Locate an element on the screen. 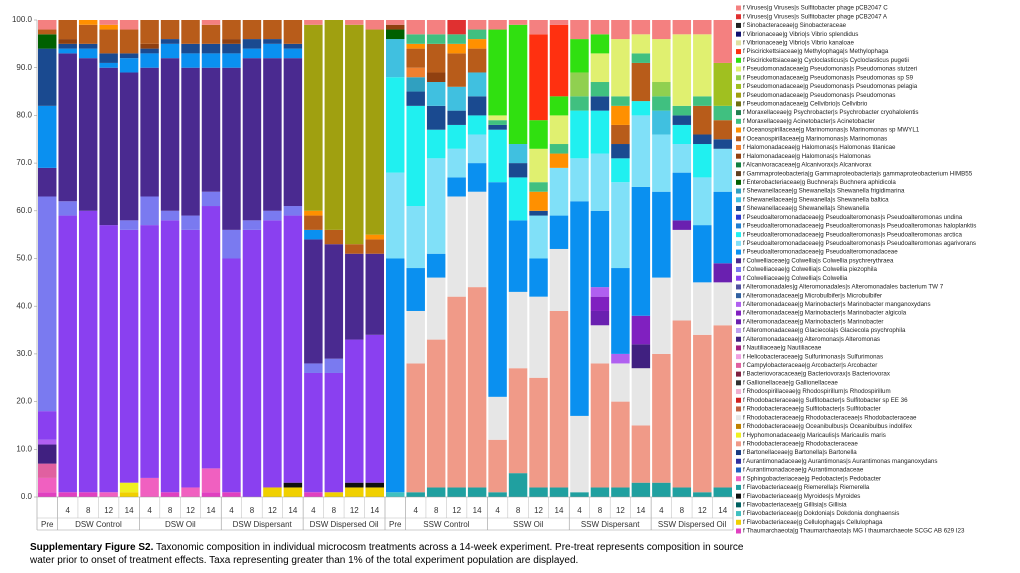  legend-label: f Halomonadaceae|g Halomonas|s Halomonas is located at coordinates (807, 156).